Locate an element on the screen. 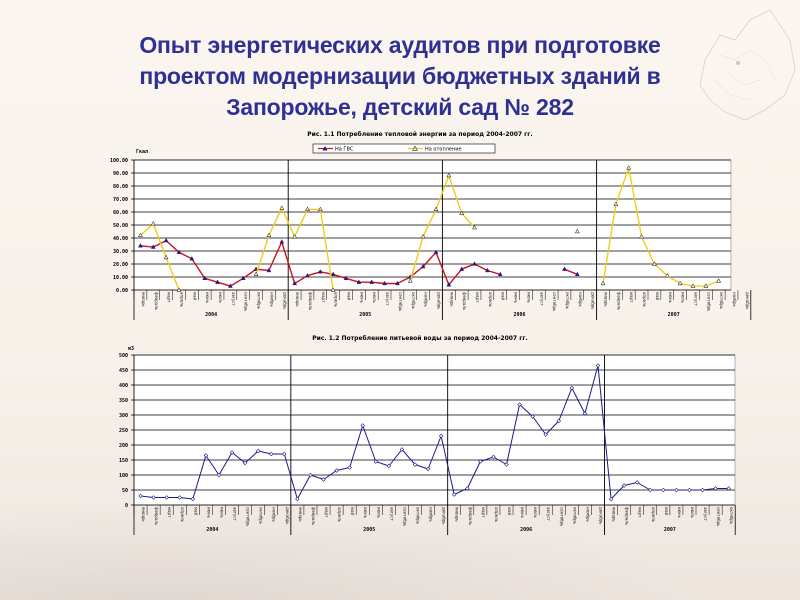  y-tick-label: 100.00 is located at coordinates (119, 161).